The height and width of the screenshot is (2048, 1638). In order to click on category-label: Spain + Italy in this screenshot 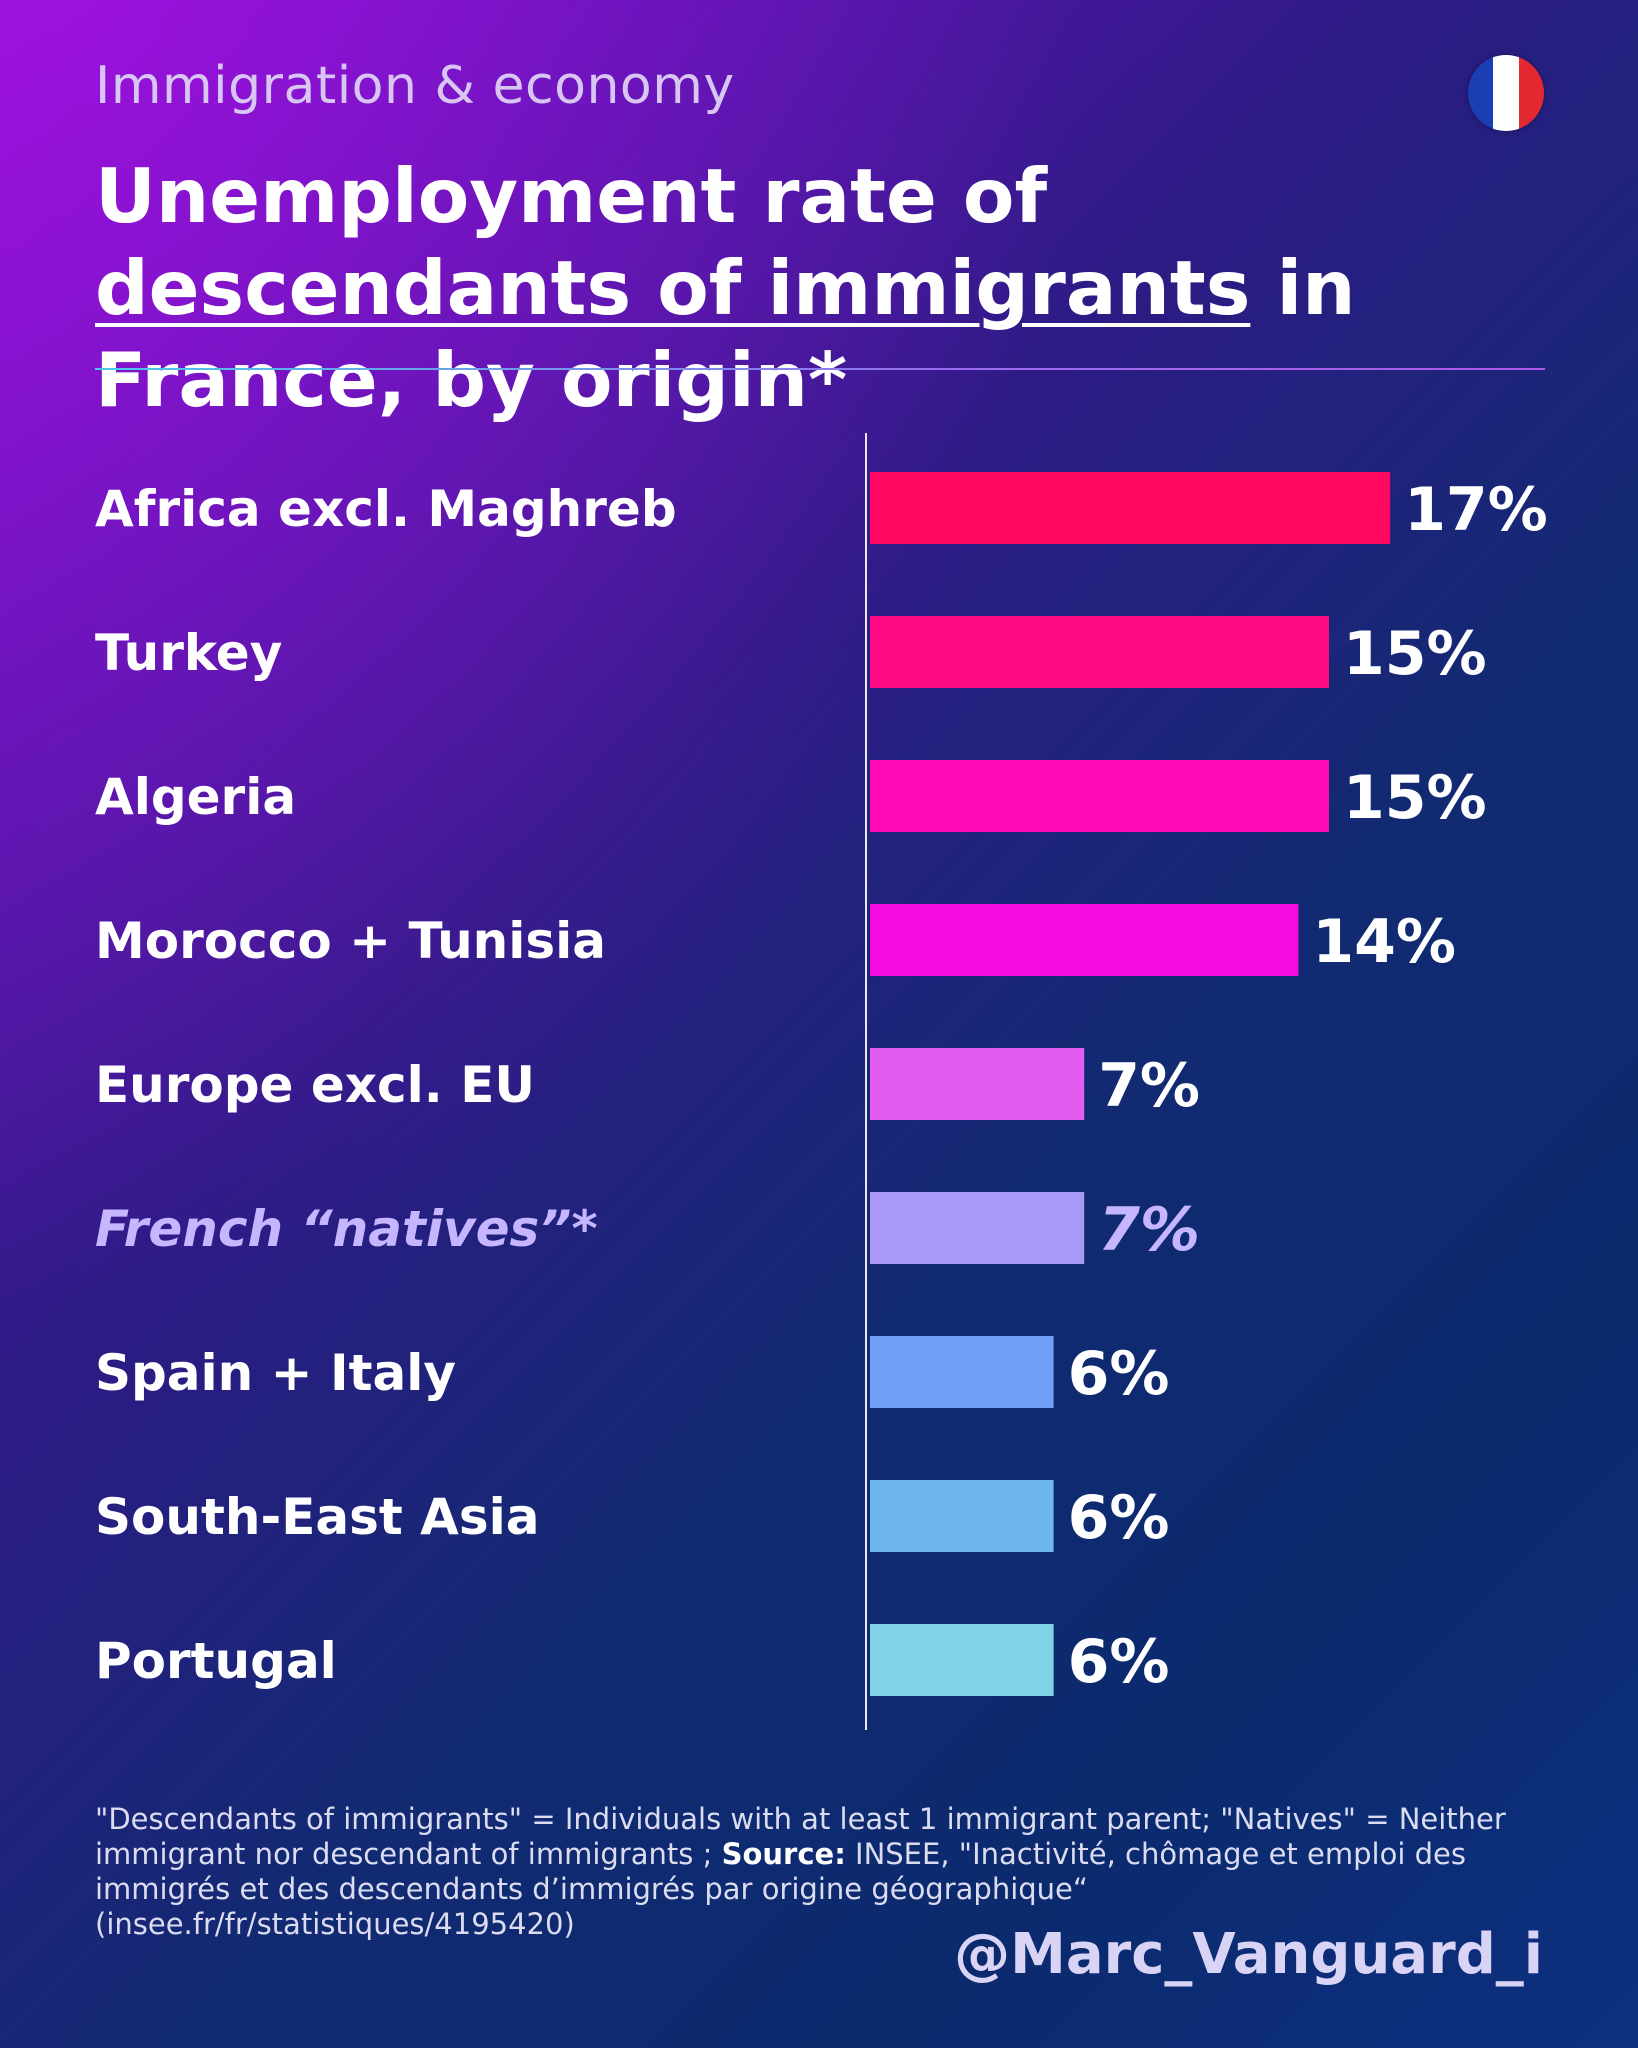, I will do `click(275, 1373)`.